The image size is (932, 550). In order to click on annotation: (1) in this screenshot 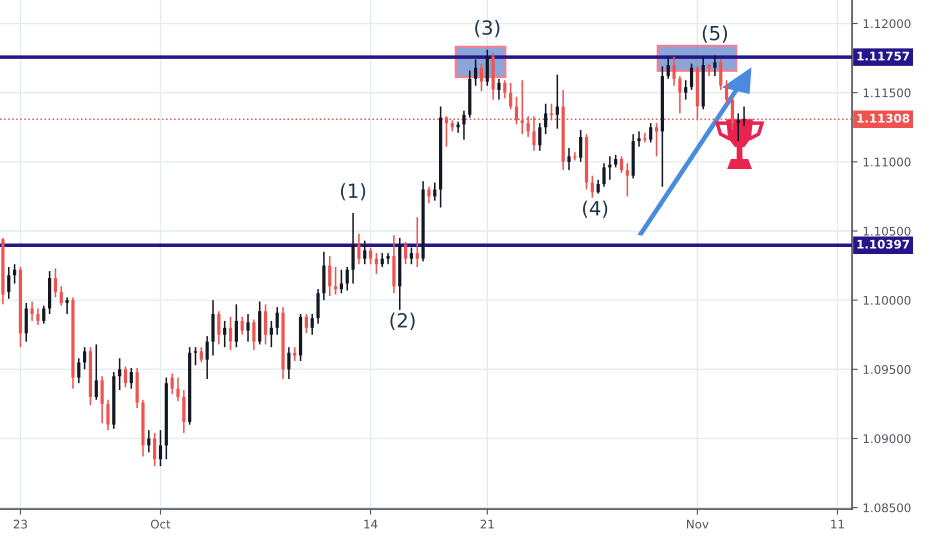, I will do `click(353, 191)`.